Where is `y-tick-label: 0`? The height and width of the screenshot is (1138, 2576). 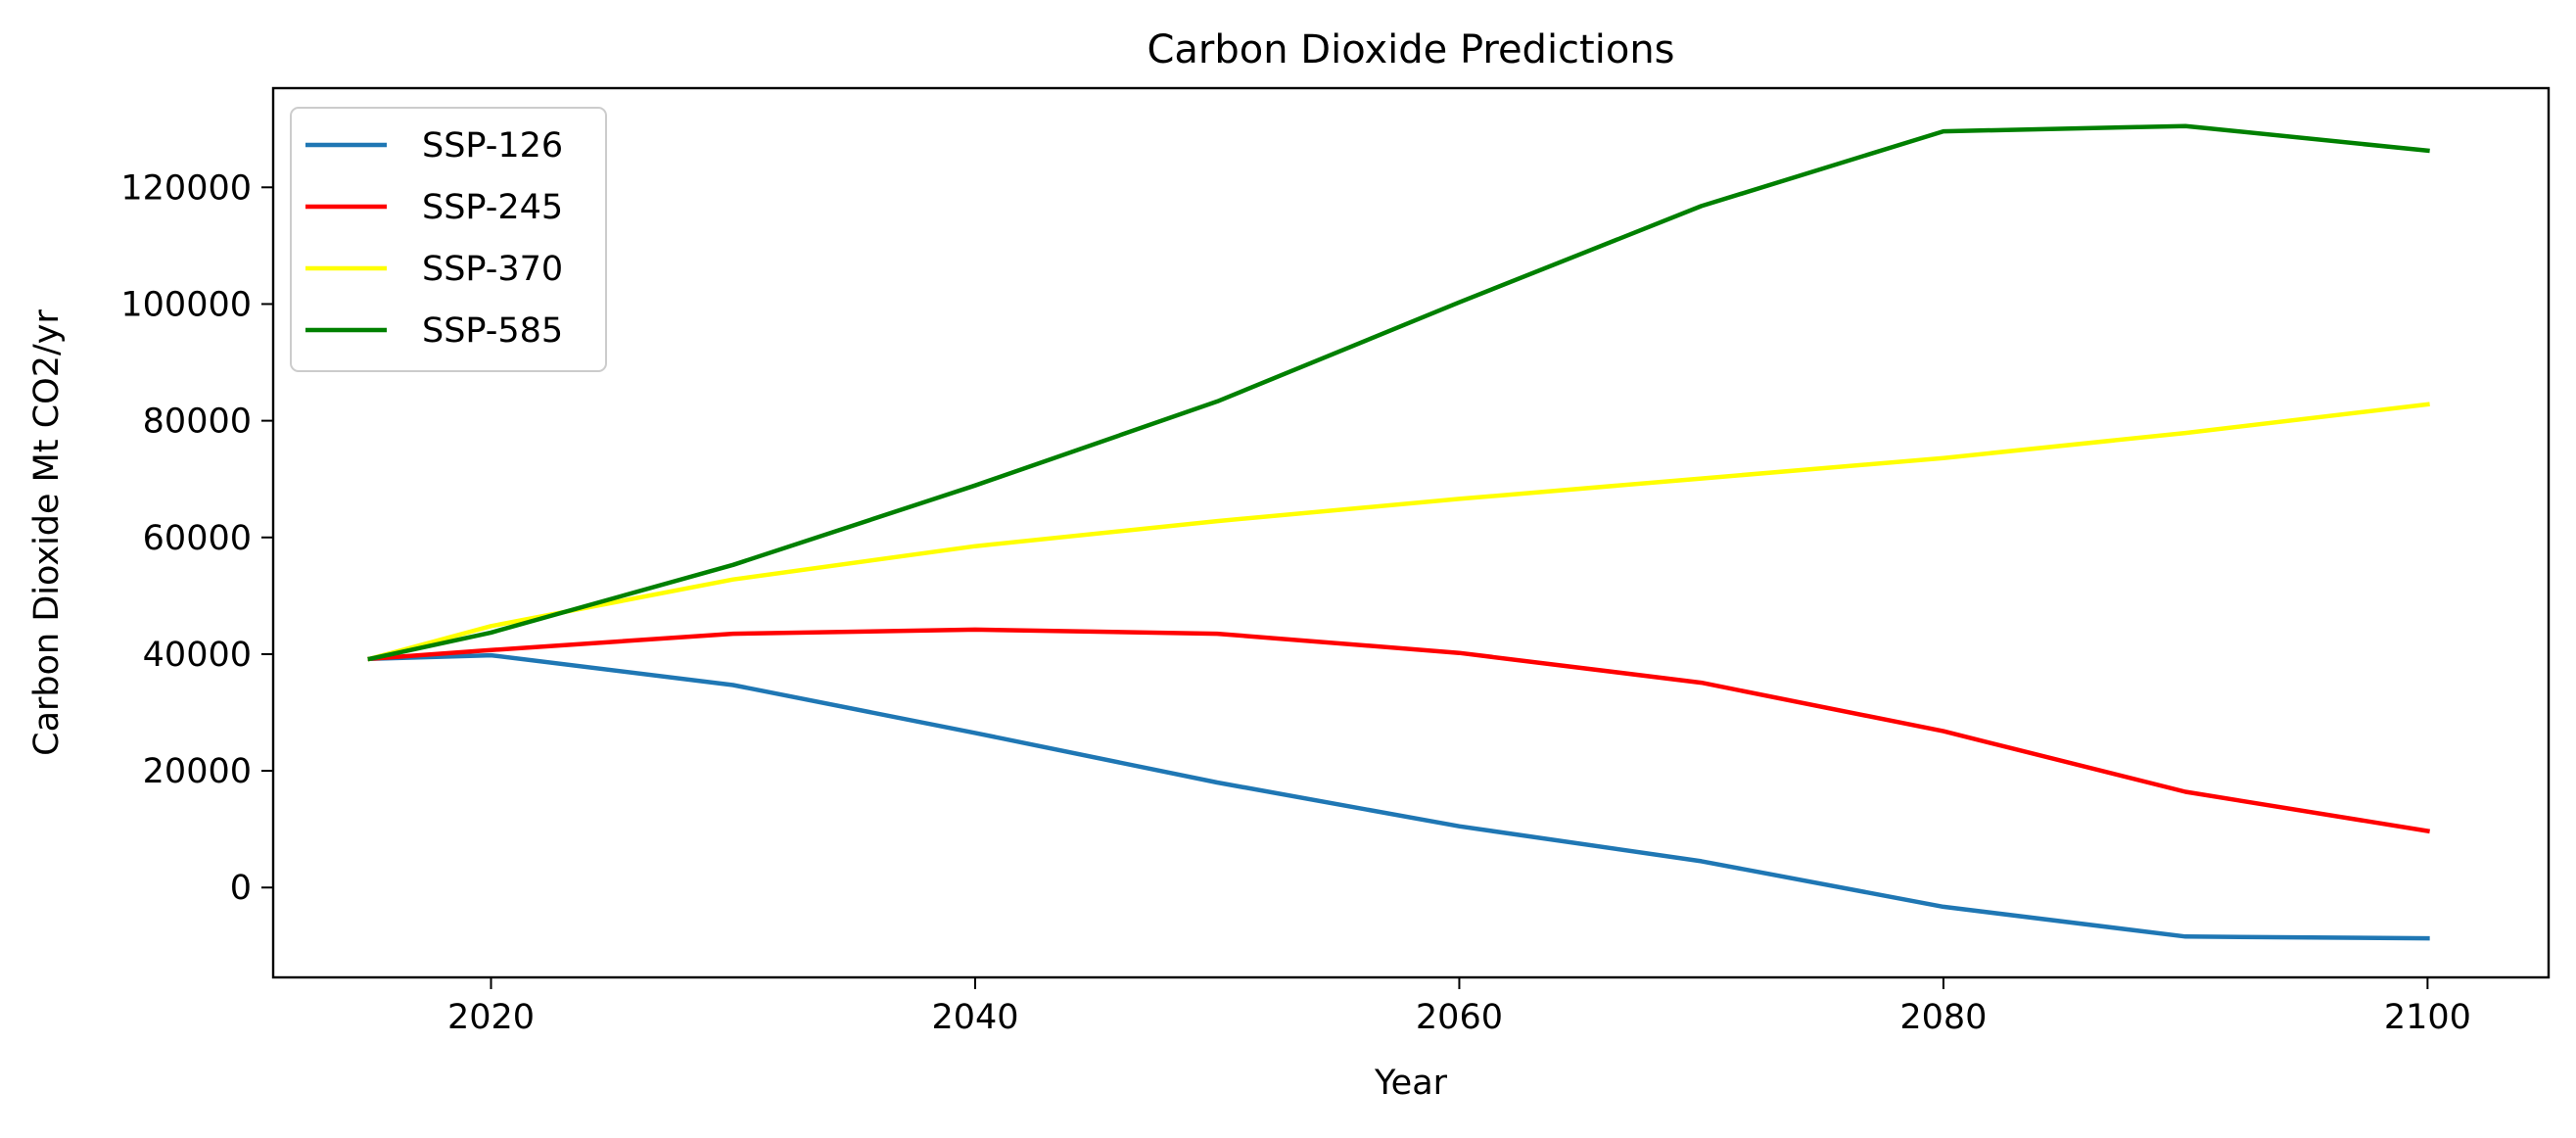 y-tick-label: 0 is located at coordinates (241, 889).